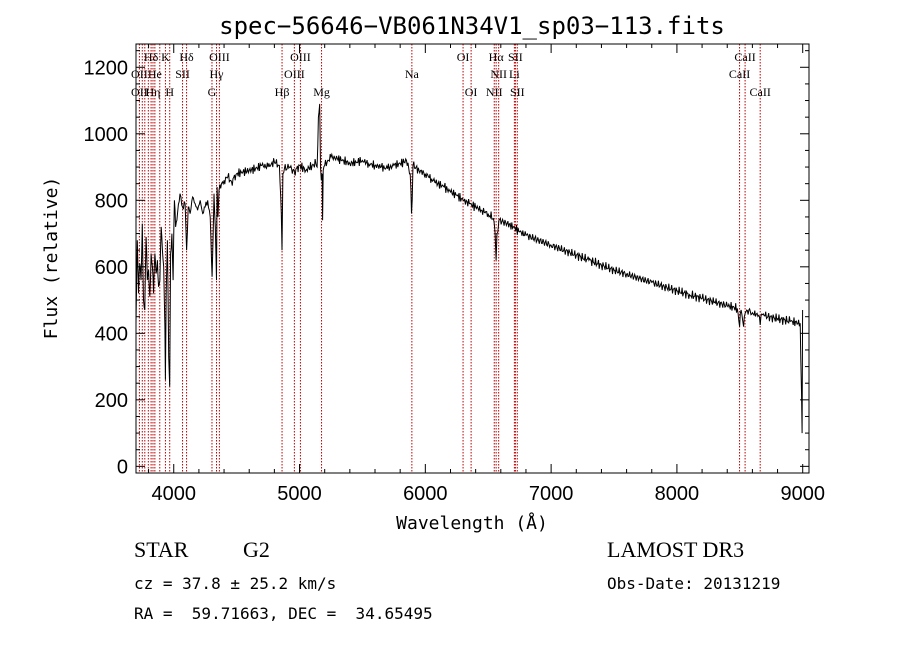 The height and width of the screenshot is (649, 900). What do you see at coordinates (212, 92) in the screenshot?
I see `line-label: G` at bounding box center [212, 92].